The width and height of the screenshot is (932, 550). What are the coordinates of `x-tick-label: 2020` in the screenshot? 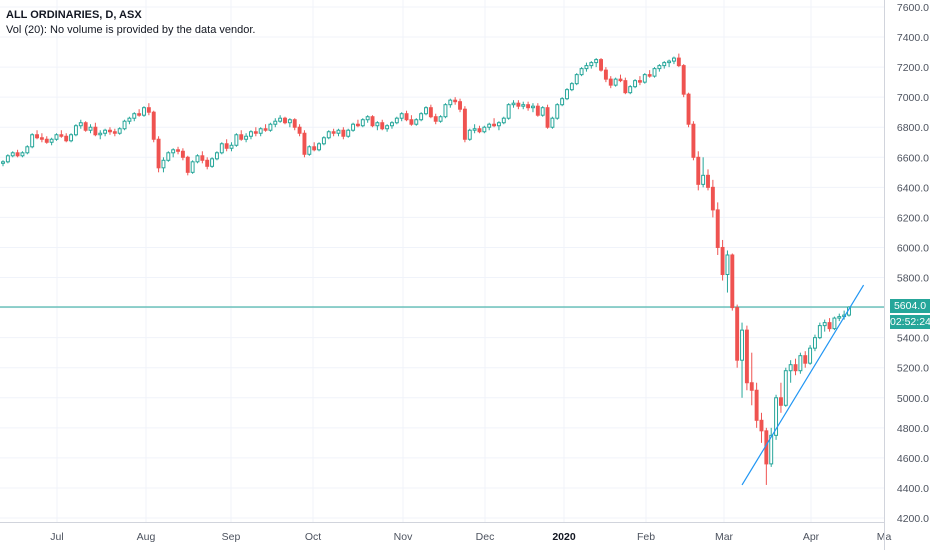 It's located at (564, 537).